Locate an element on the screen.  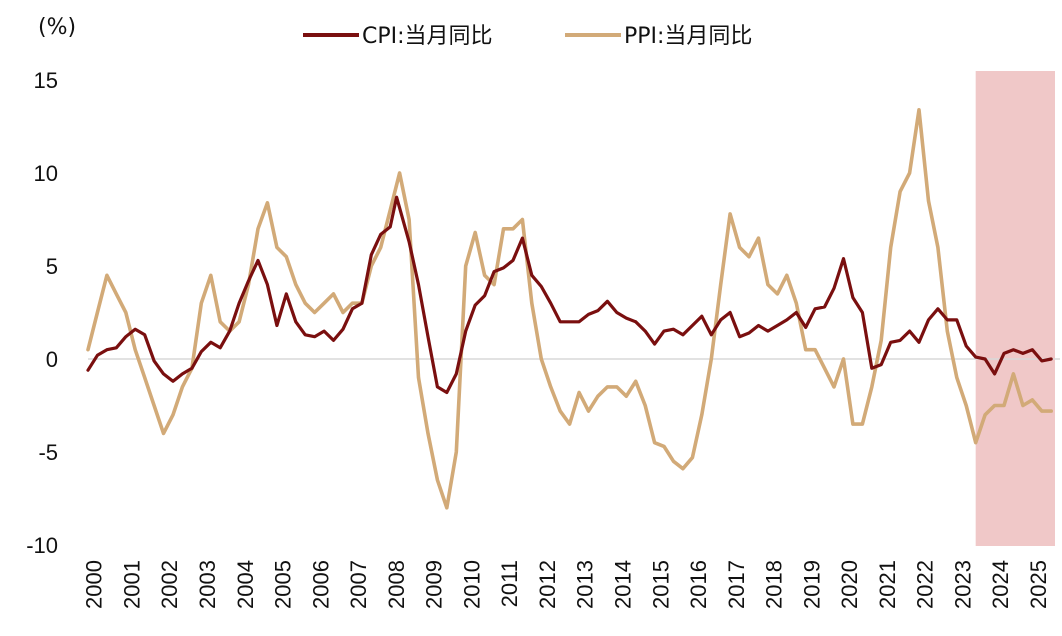
x-tick-label: 2009 is located at coordinates (434, 584).